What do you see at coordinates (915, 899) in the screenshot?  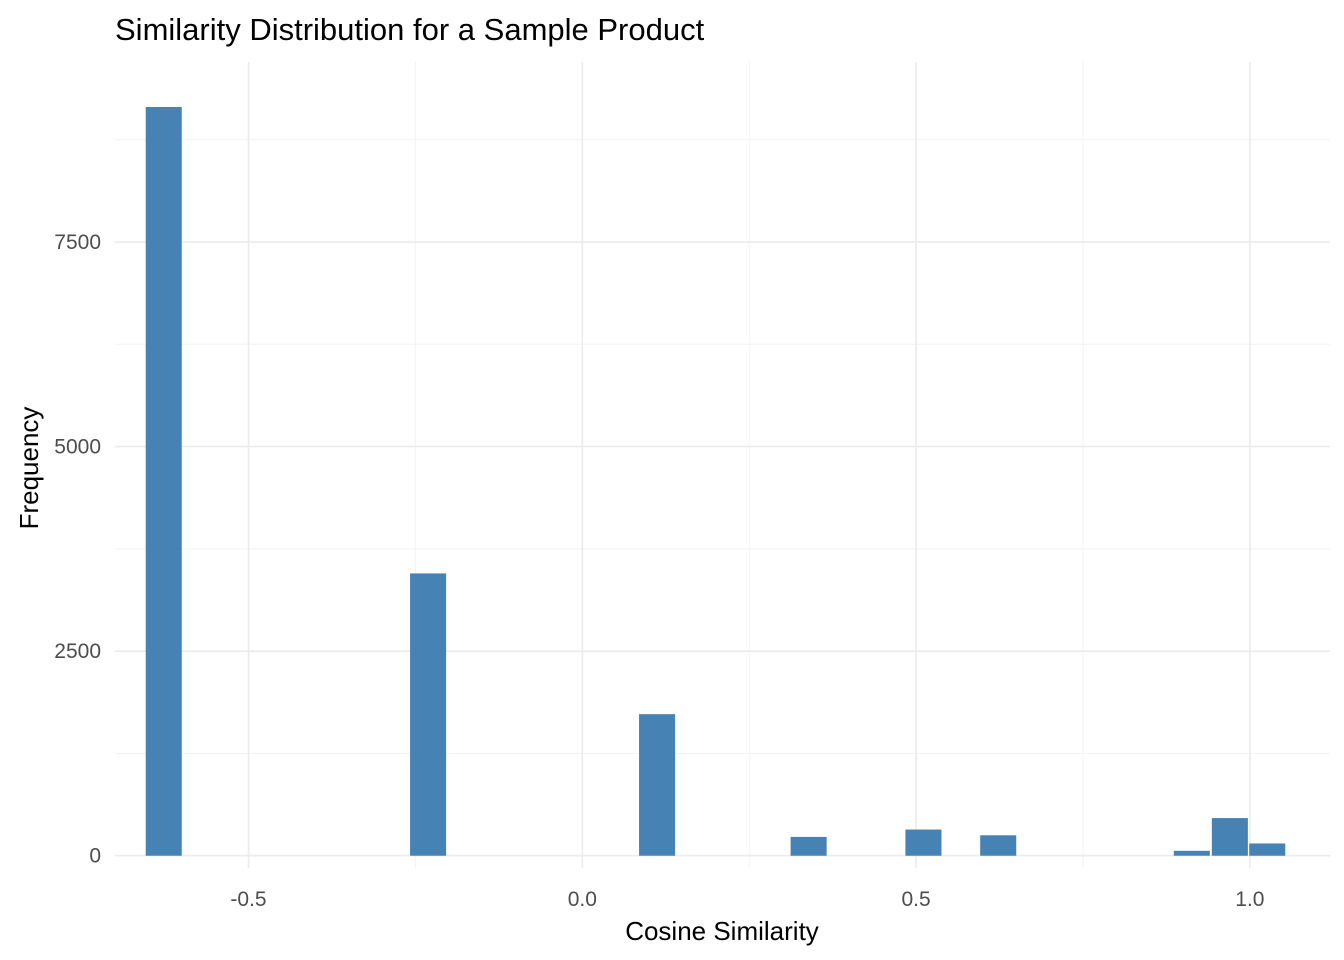 I see `x-tick-label: 0.5` at bounding box center [915, 899].